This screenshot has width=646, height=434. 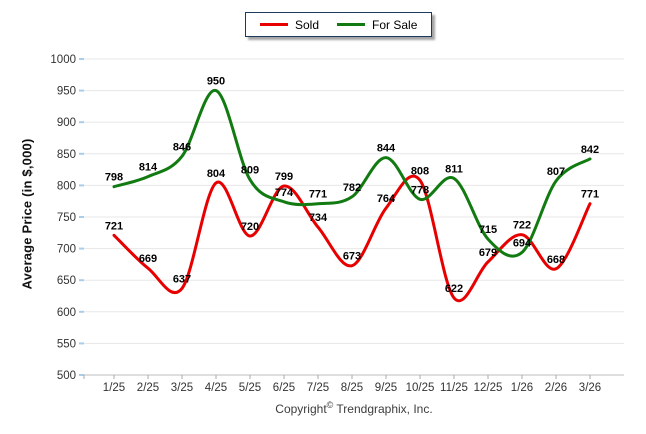 What do you see at coordinates (66, 313) in the screenshot?
I see `y-tick-label: 600` at bounding box center [66, 313].